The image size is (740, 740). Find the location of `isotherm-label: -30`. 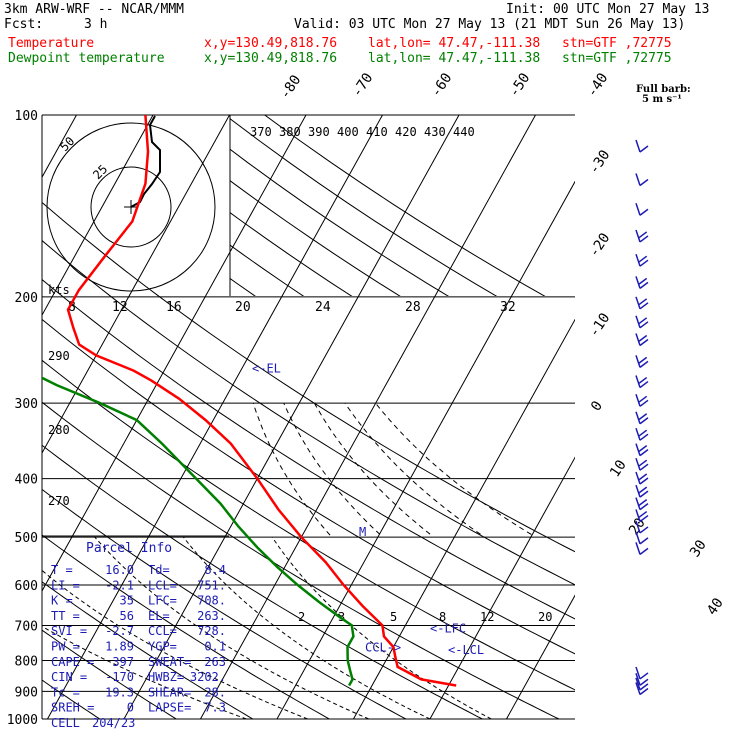

isotherm-label: -30 is located at coordinates (599, 162).